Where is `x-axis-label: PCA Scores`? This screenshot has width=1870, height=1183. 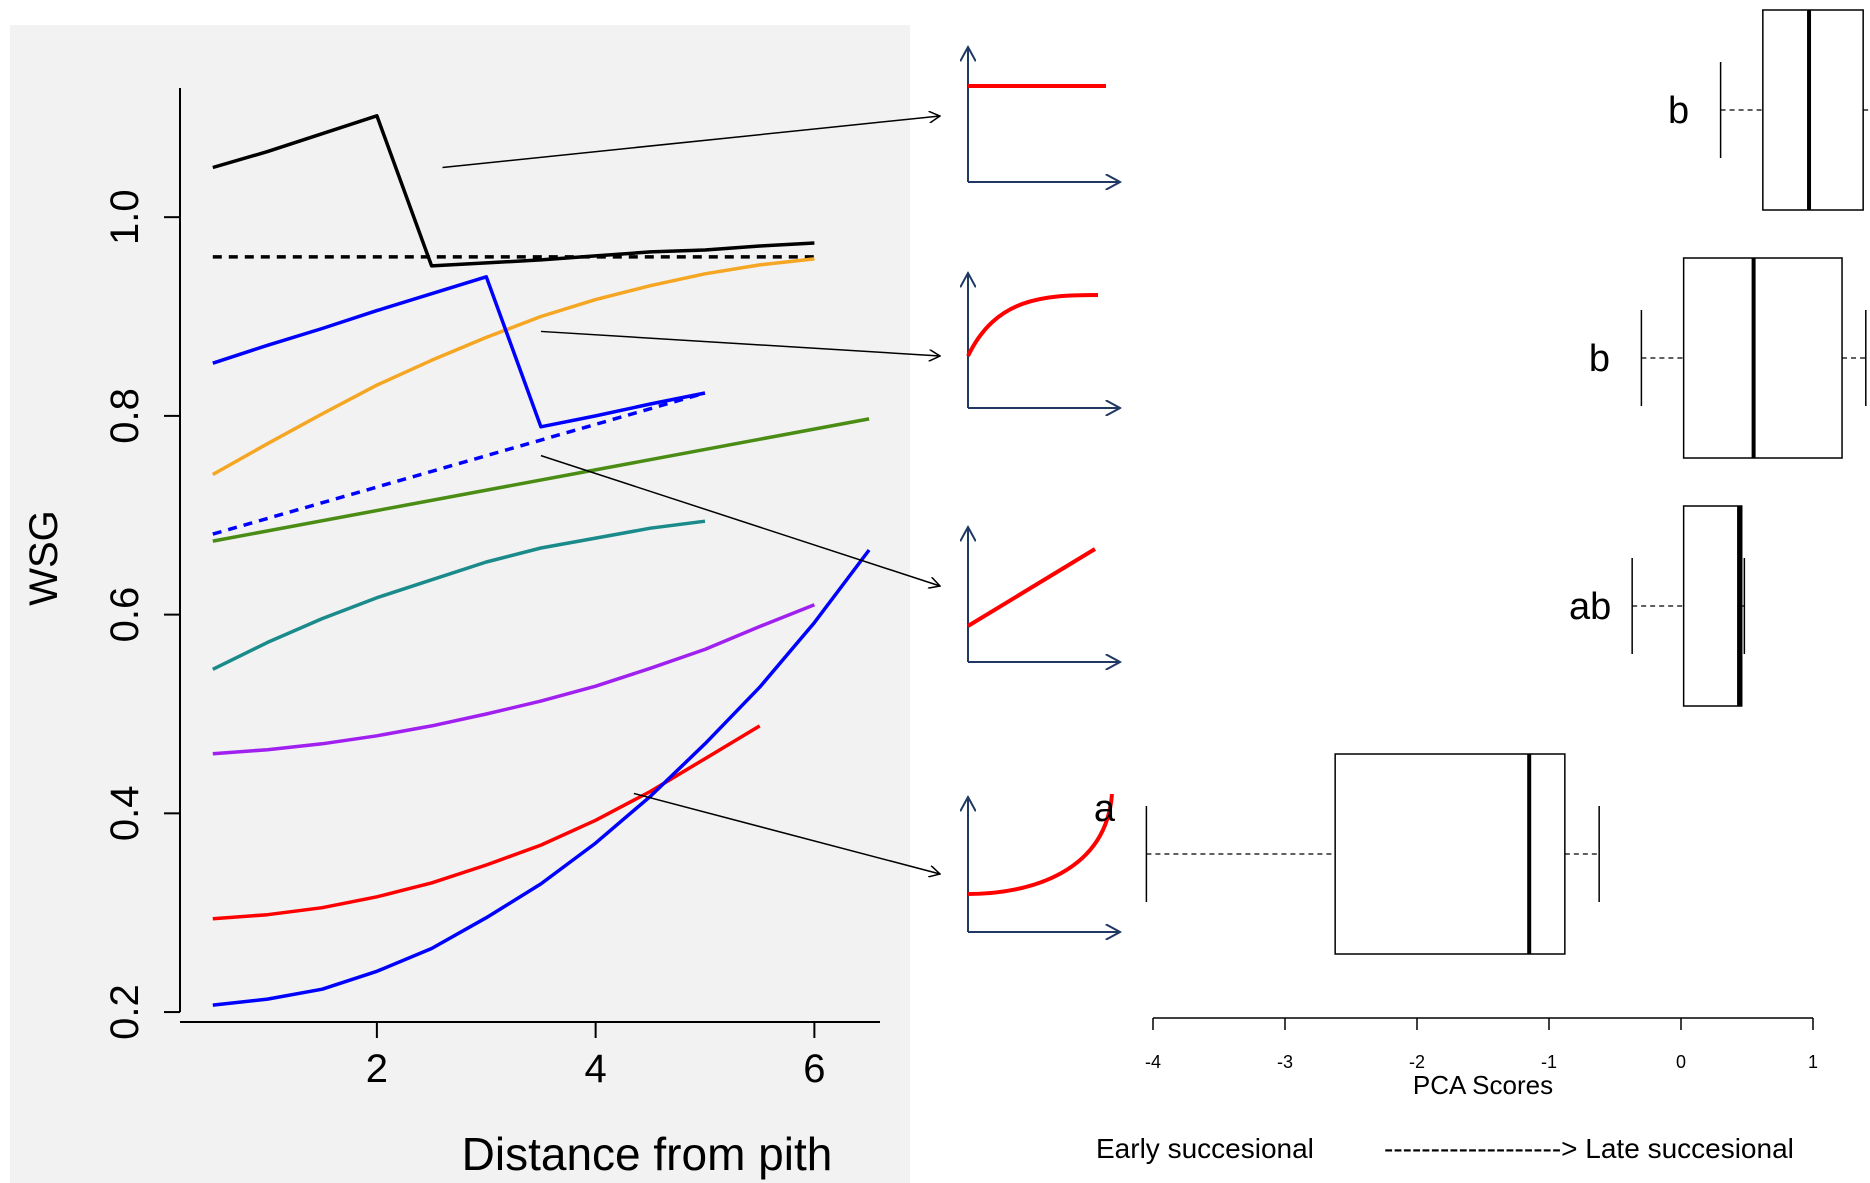
x-axis-label: PCA Scores is located at coordinates (1483, 1085).